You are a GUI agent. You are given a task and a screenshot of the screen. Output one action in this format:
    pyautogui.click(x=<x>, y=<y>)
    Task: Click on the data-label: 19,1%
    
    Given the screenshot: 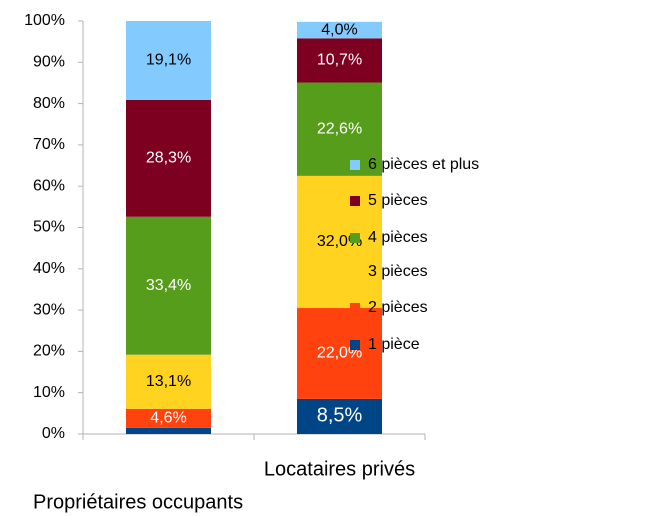 What is the action you would take?
    pyautogui.click(x=168, y=60)
    